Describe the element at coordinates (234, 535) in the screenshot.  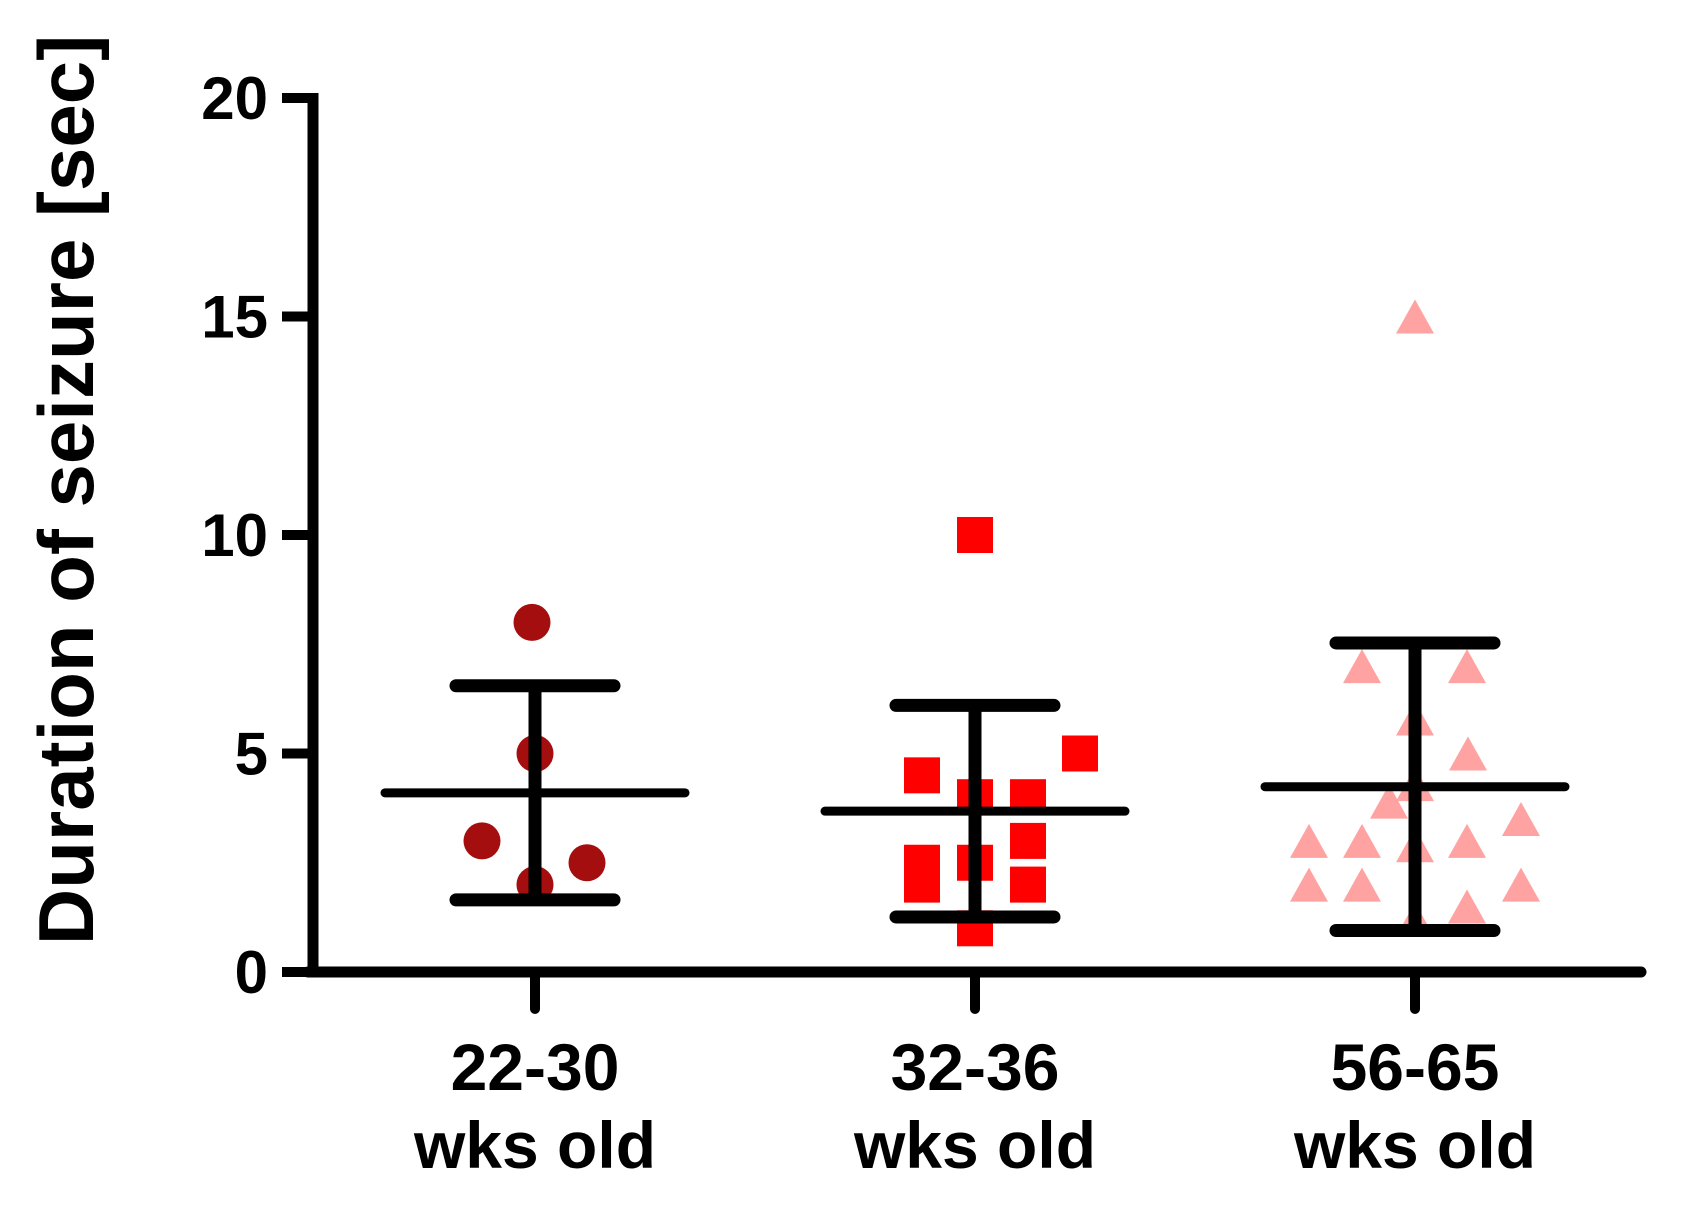
I see `y-tick-label: 10` at that location.